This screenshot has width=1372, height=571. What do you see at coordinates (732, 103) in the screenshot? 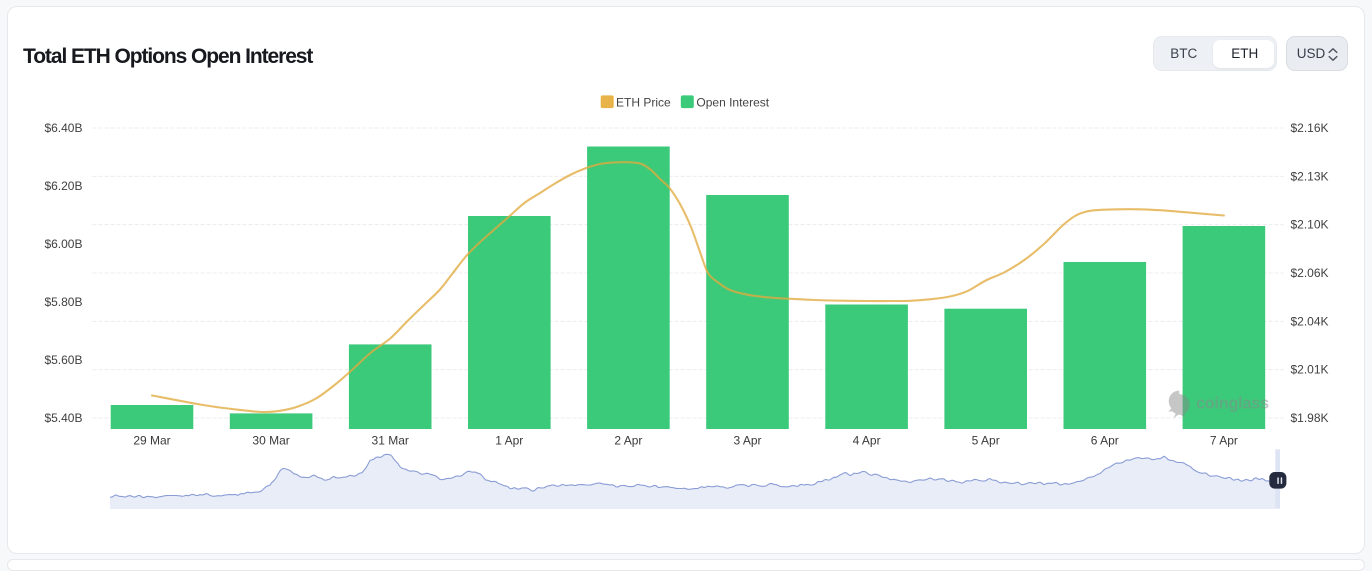
I see `svg-text: Open Interest` at bounding box center [732, 103].